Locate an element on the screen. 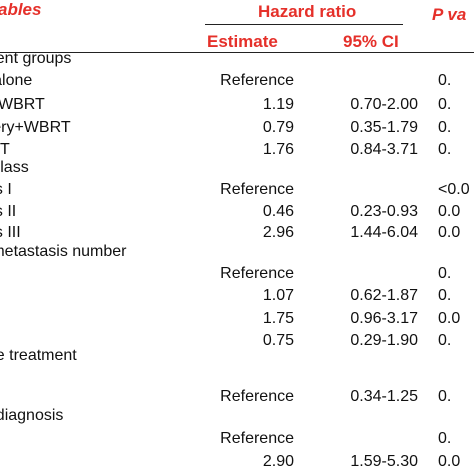  hazard-ratio-header: Hazard ratio is located at coordinates (307, 11).